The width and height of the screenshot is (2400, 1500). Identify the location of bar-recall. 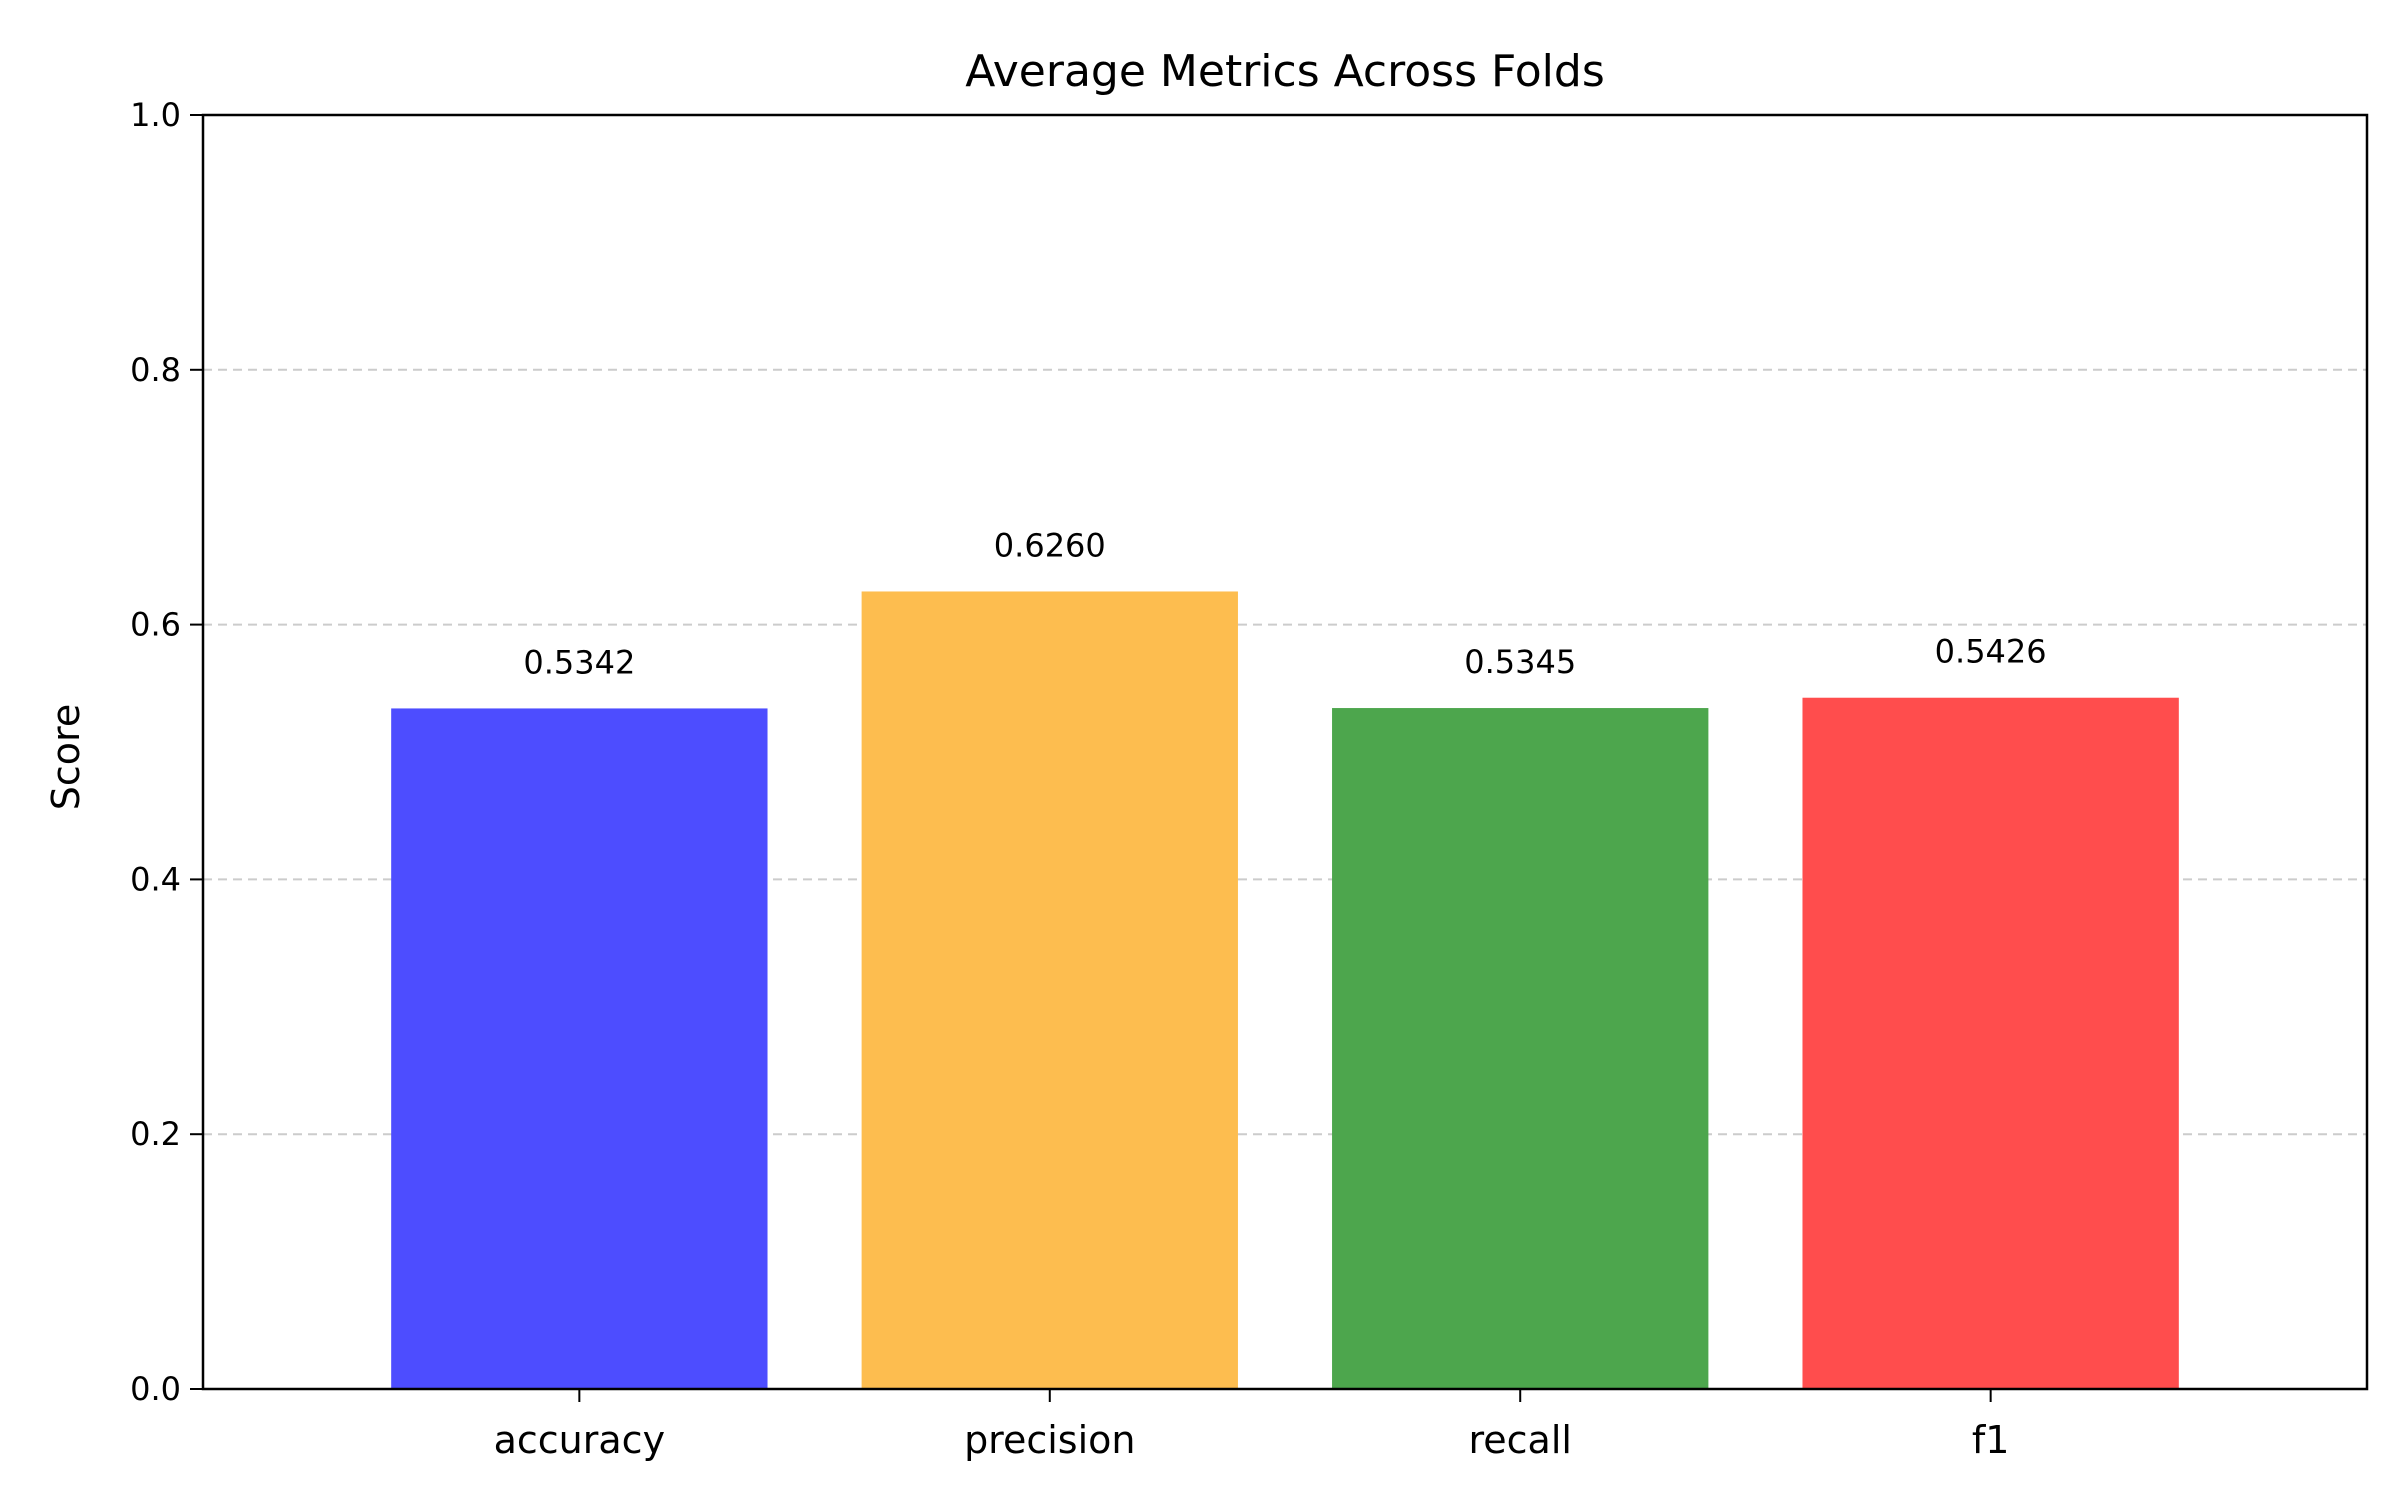
(1520, 1048).